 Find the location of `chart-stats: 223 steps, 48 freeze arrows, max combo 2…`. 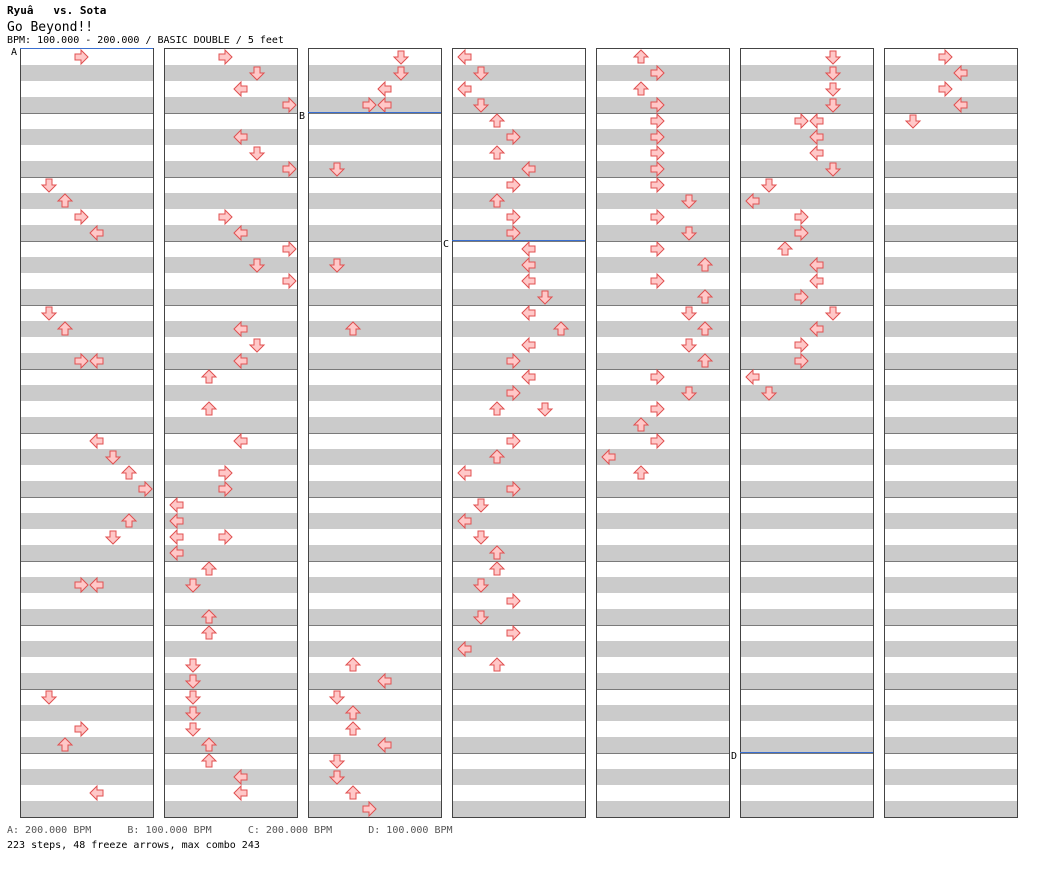

chart-stats: 223 steps, 48 freeze arrows, max combo 2… is located at coordinates (133, 845).